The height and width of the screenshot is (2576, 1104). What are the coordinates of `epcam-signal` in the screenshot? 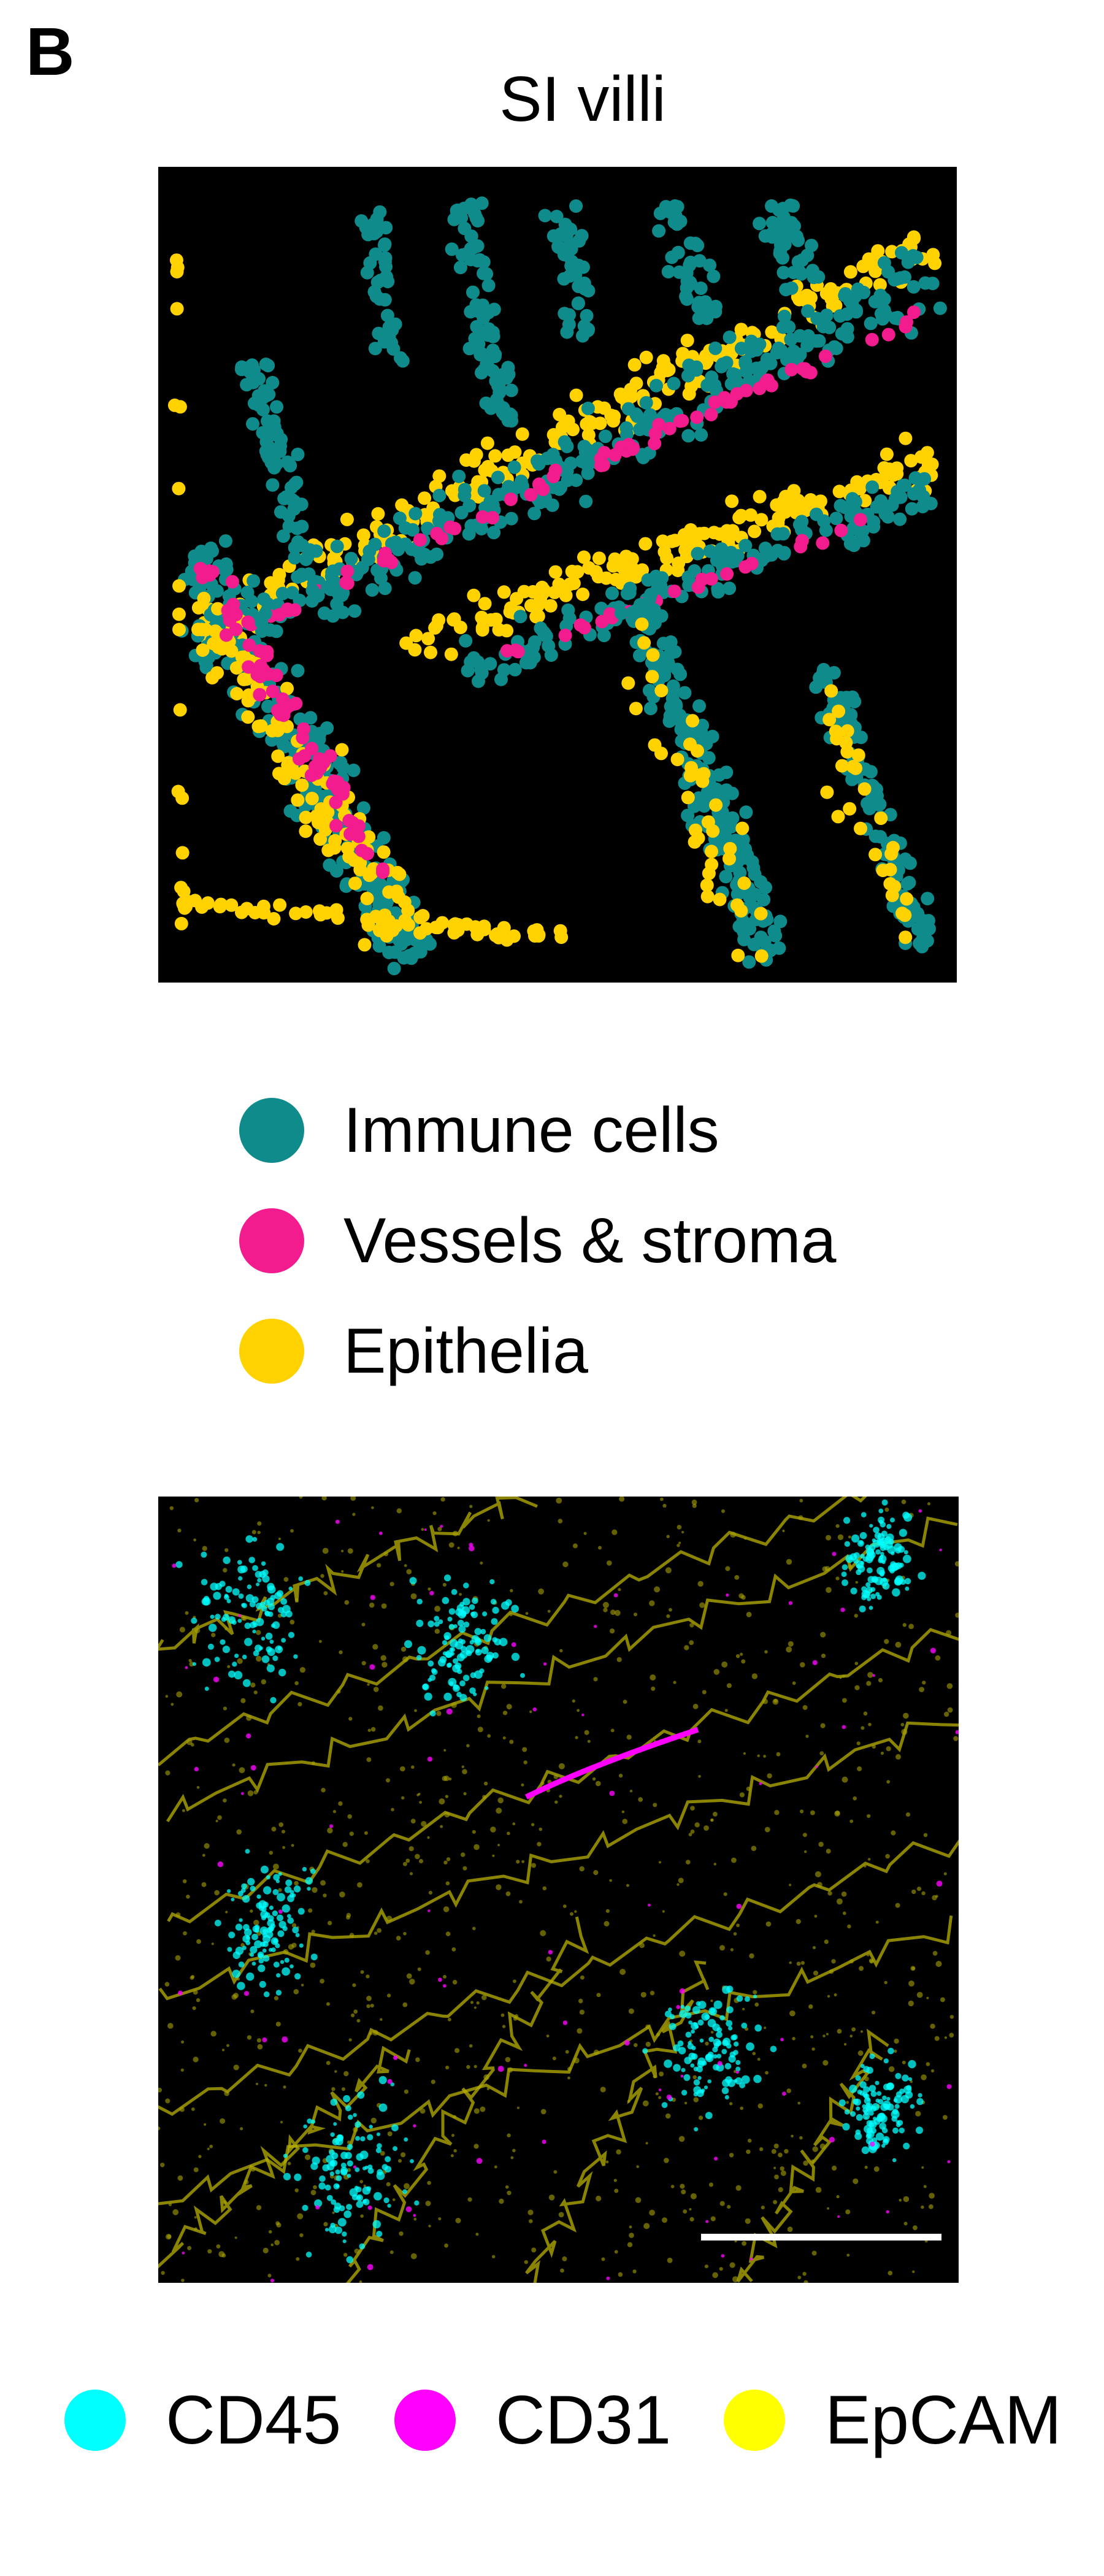 It's located at (558, 1861).